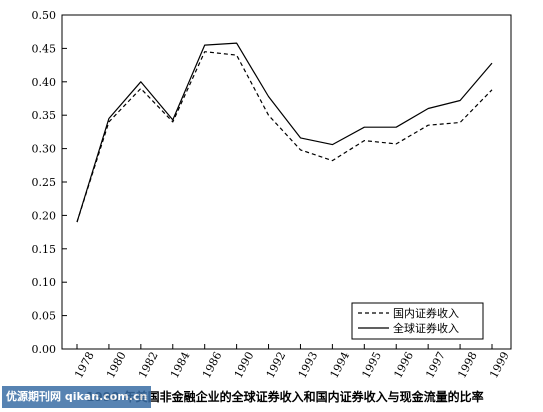 The height and width of the screenshot is (412, 543). What do you see at coordinates (84, 365) in the screenshot?
I see `x-tick-label: 1978` at bounding box center [84, 365].